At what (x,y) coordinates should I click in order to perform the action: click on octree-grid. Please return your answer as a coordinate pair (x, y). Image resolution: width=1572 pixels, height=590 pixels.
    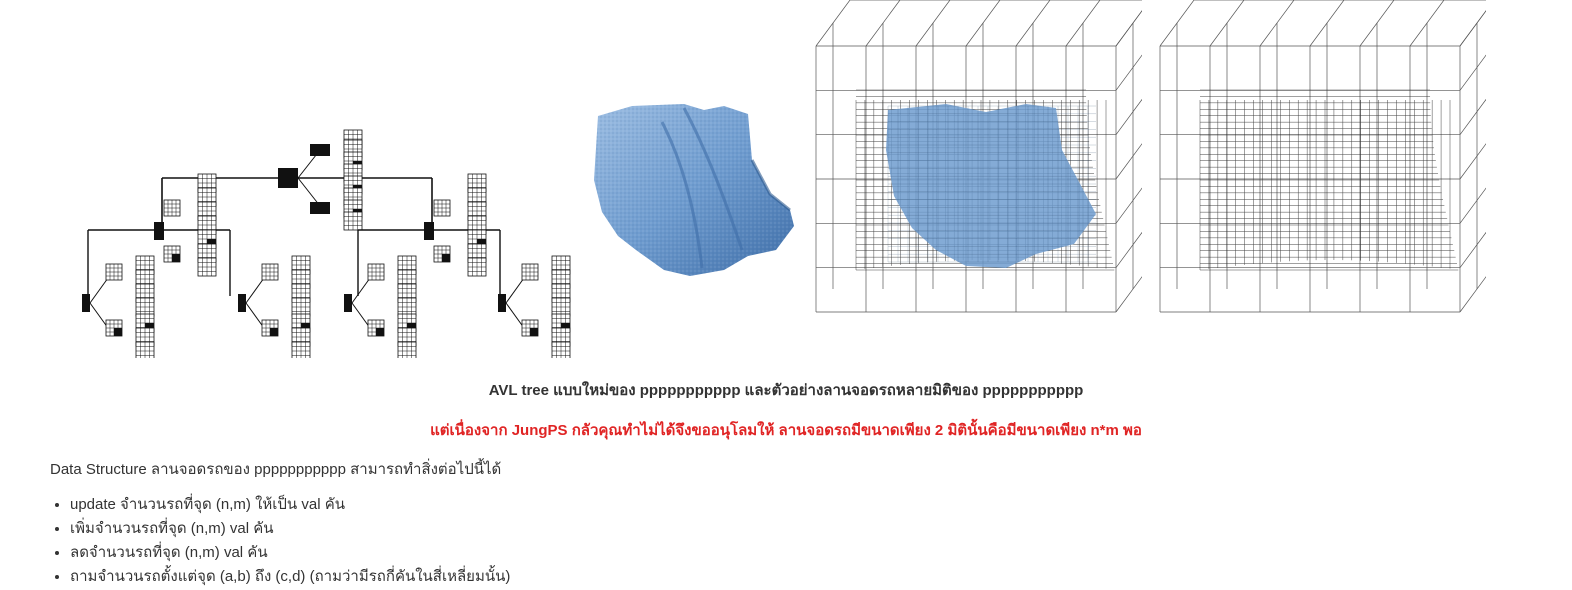
    Looking at the image, I should click on (1322, 156).